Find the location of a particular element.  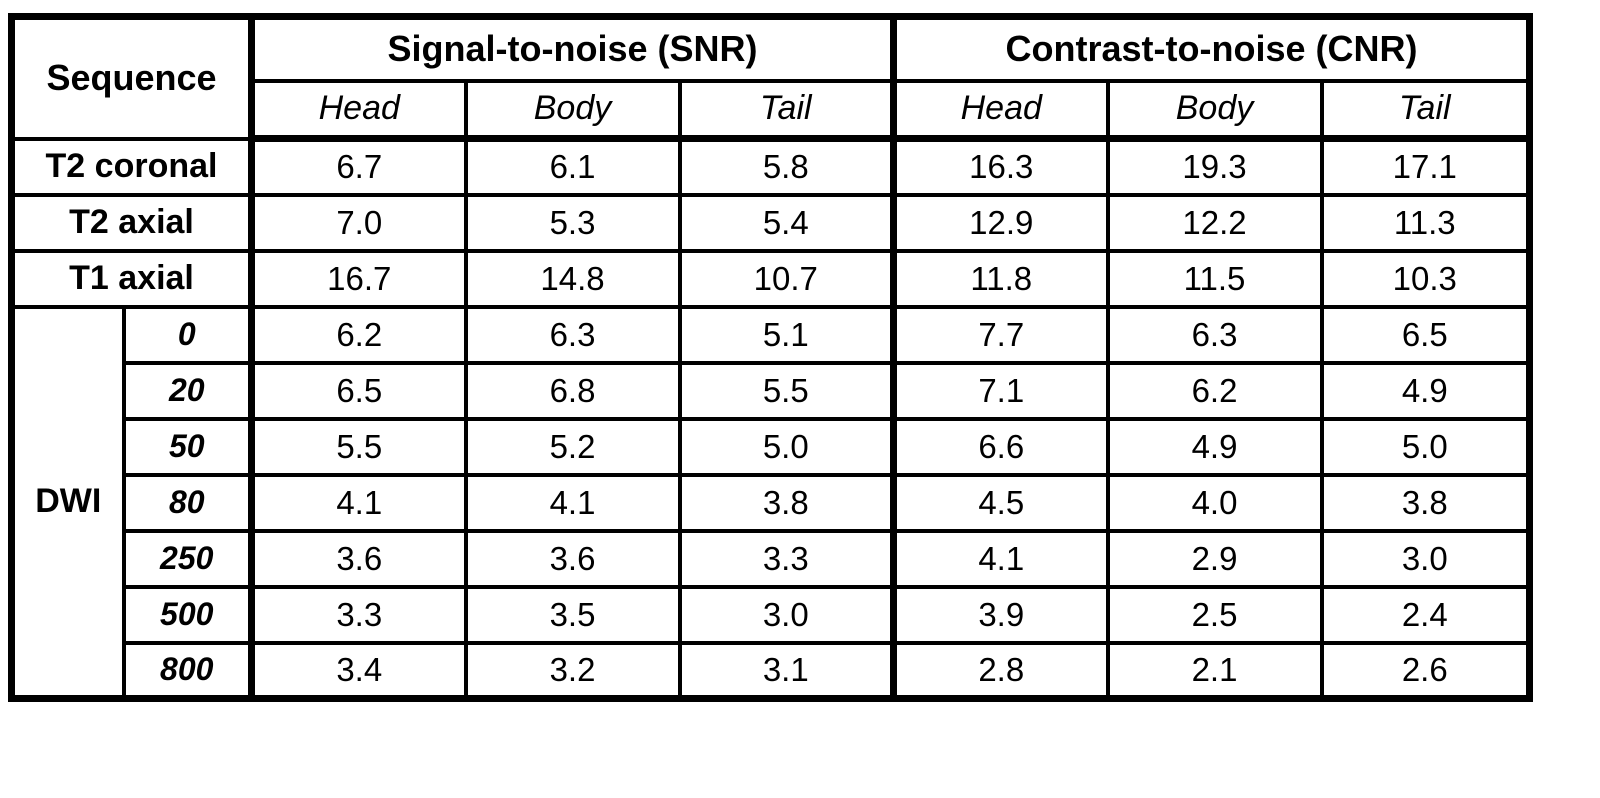

snr-body-value-cell: 6.8 is located at coordinates (572, 390).